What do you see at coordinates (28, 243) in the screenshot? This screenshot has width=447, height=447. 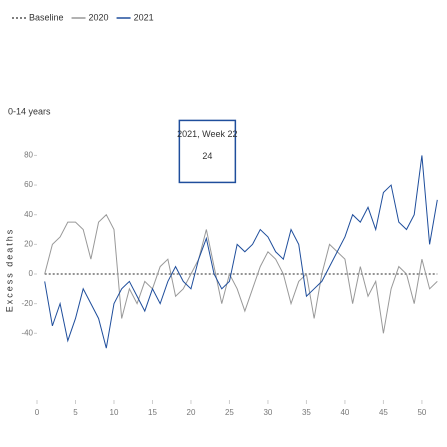 I see `y-tick-label: 20` at bounding box center [28, 243].